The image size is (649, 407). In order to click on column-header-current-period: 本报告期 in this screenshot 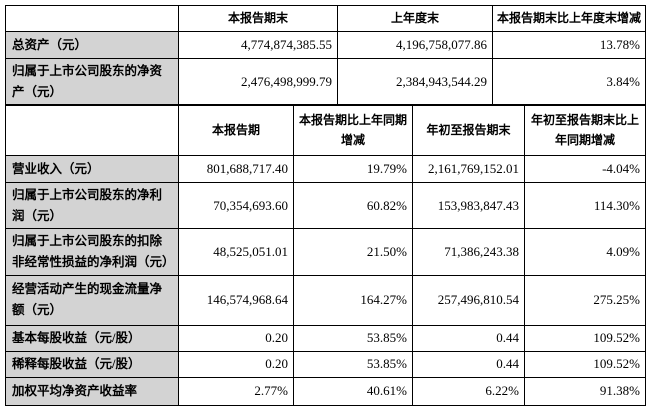, I will do `click(236, 130)`.